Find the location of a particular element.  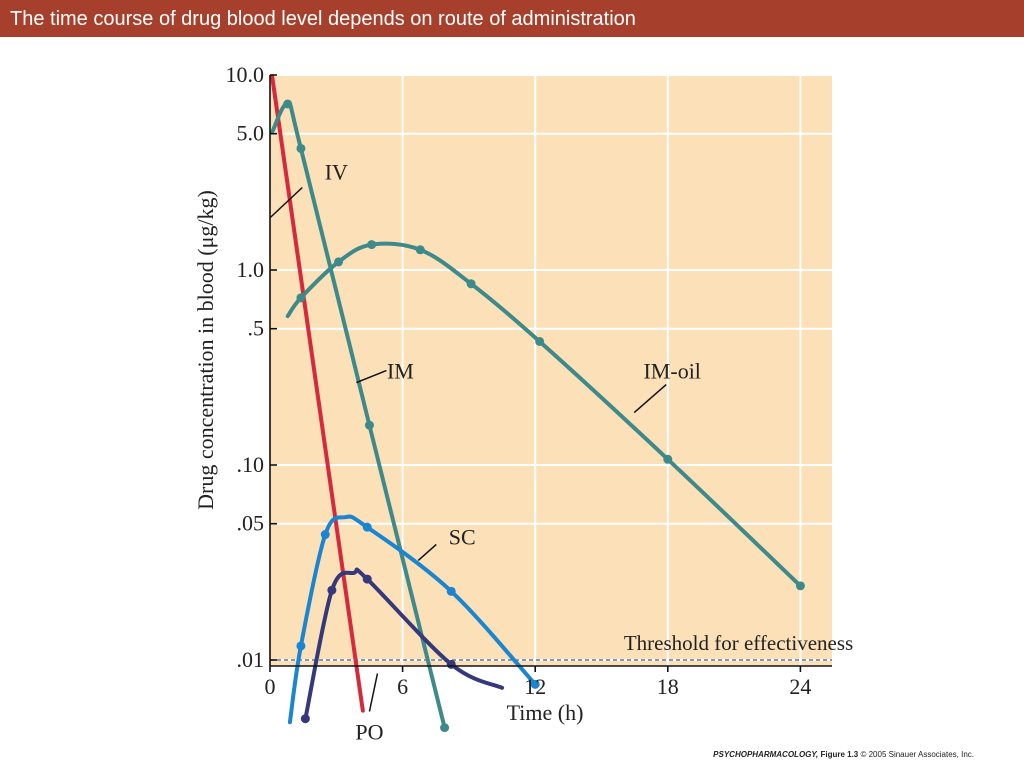

x-tick-label: 24 is located at coordinates (800, 686).